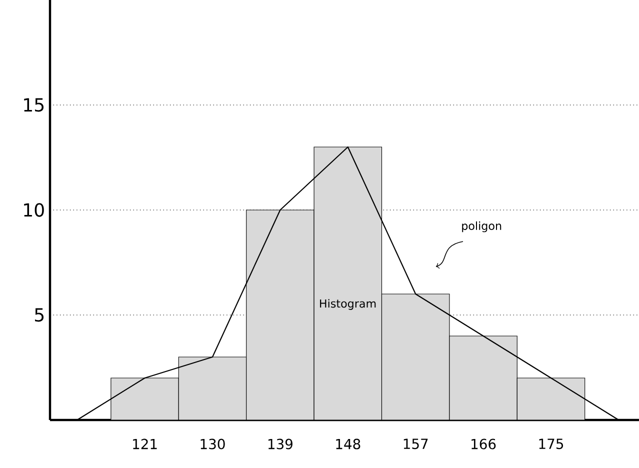 The width and height of the screenshot is (639, 468). I want to click on x-tick-label: 166, so click(484, 444).